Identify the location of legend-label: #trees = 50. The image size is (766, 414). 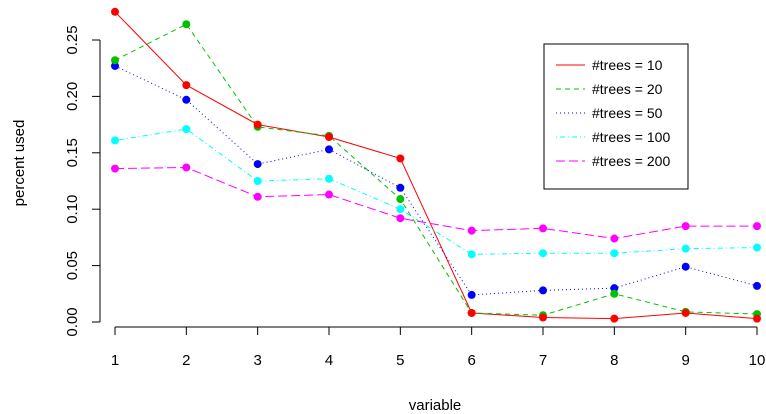
(627, 113).